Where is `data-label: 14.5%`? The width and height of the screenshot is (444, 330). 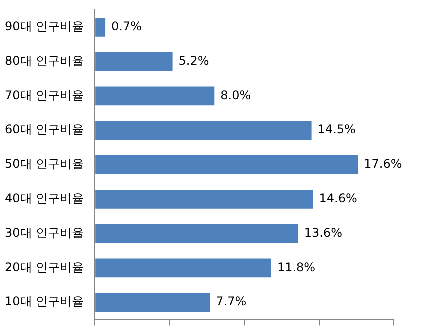 data-label: 14.5% is located at coordinates (337, 129).